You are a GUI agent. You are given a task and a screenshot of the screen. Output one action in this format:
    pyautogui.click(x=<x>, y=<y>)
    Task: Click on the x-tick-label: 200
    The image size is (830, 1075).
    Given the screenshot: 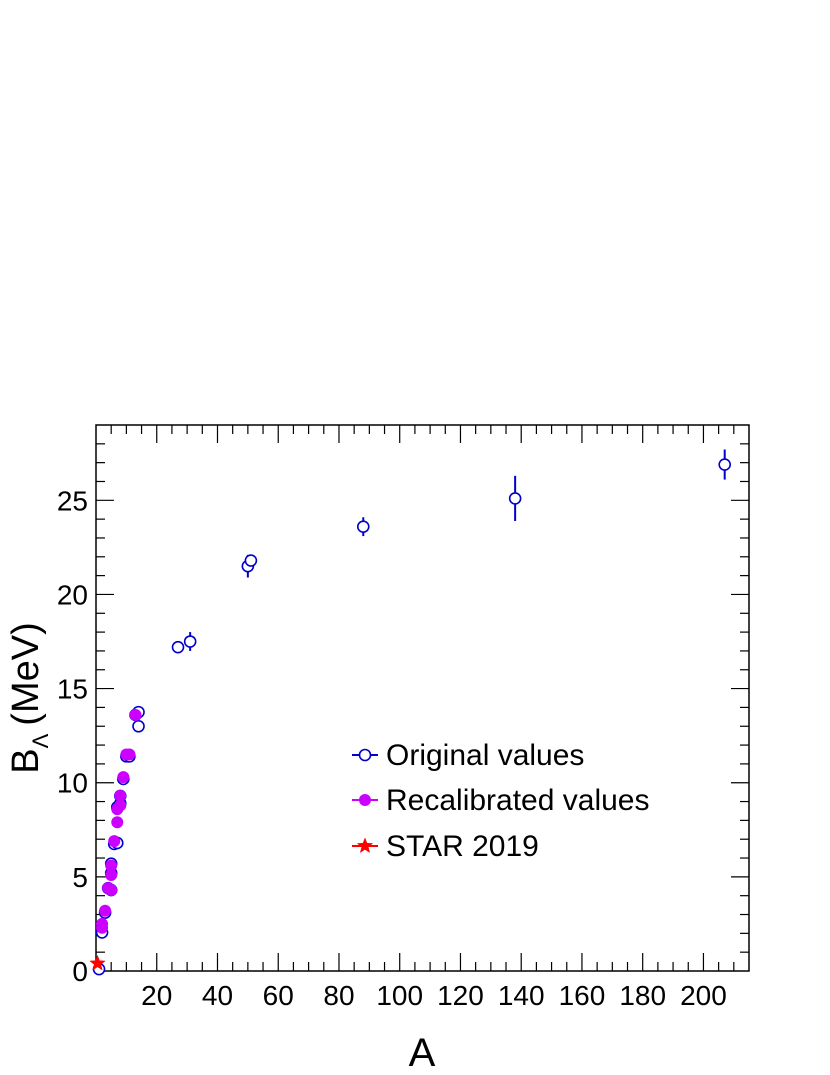 What is the action you would take?
    pyautogui.click(x=703, y=995)
    